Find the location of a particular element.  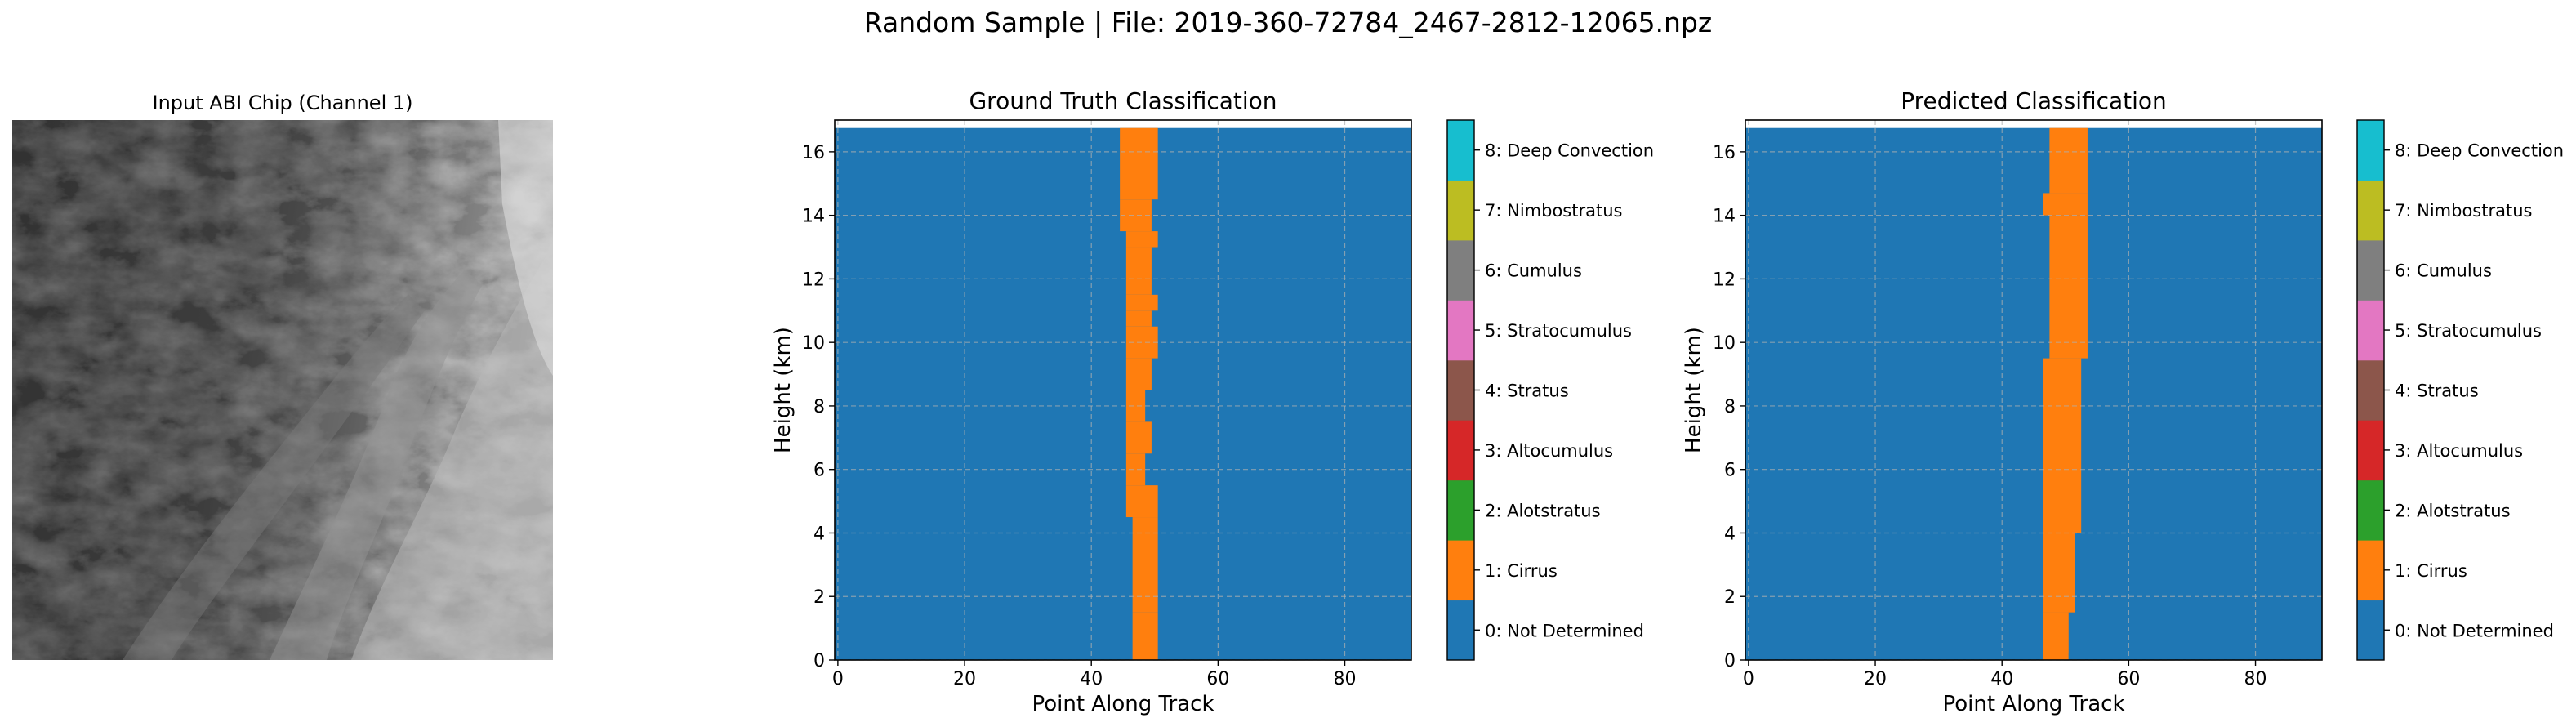

predicted-colorbar-label: 0: Not Determined is located at coordinates (2474, 630).